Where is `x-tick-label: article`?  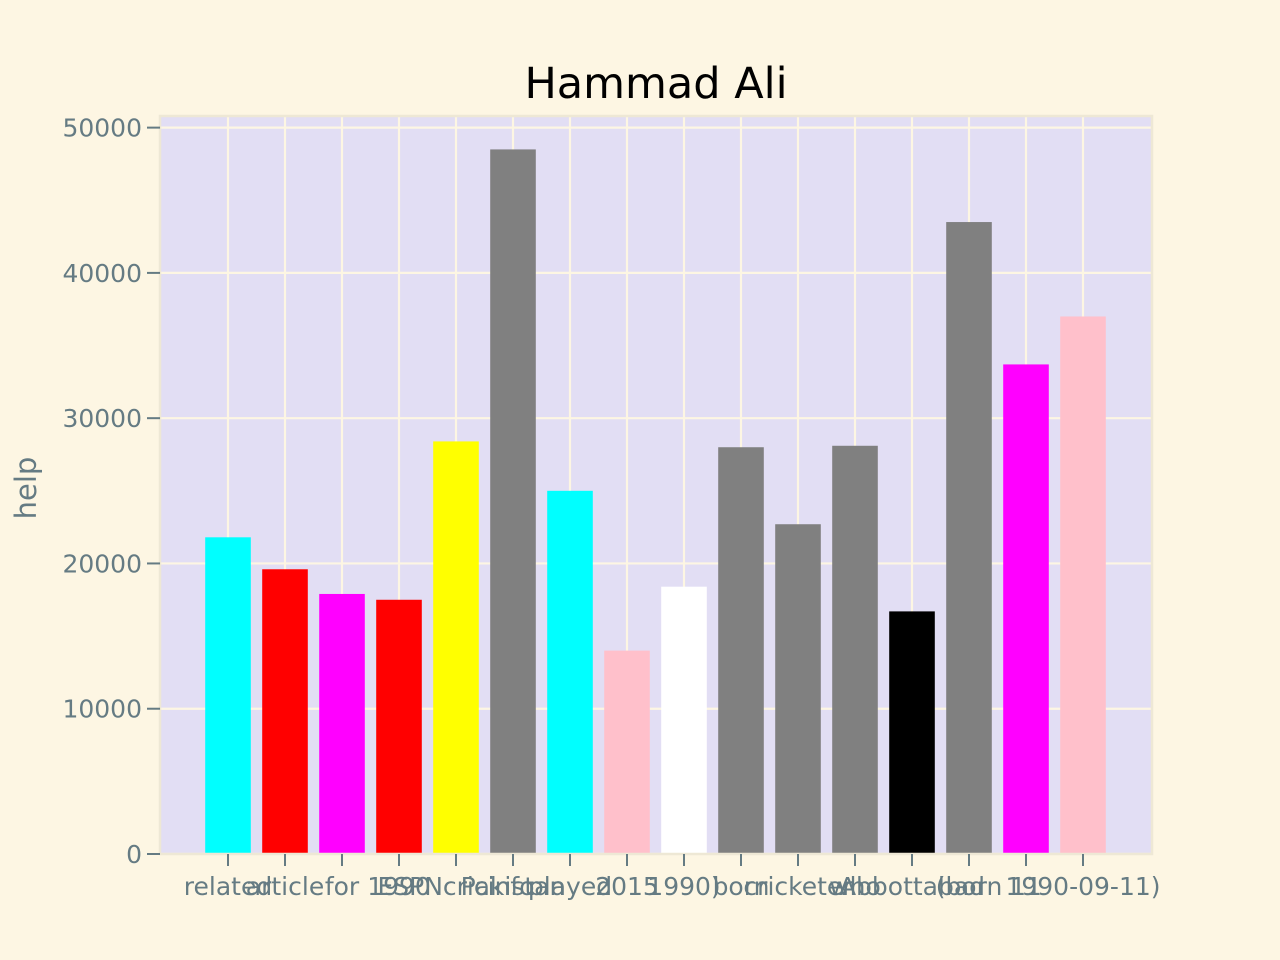 x-tick-label: article is located at coordinates (285, 886).